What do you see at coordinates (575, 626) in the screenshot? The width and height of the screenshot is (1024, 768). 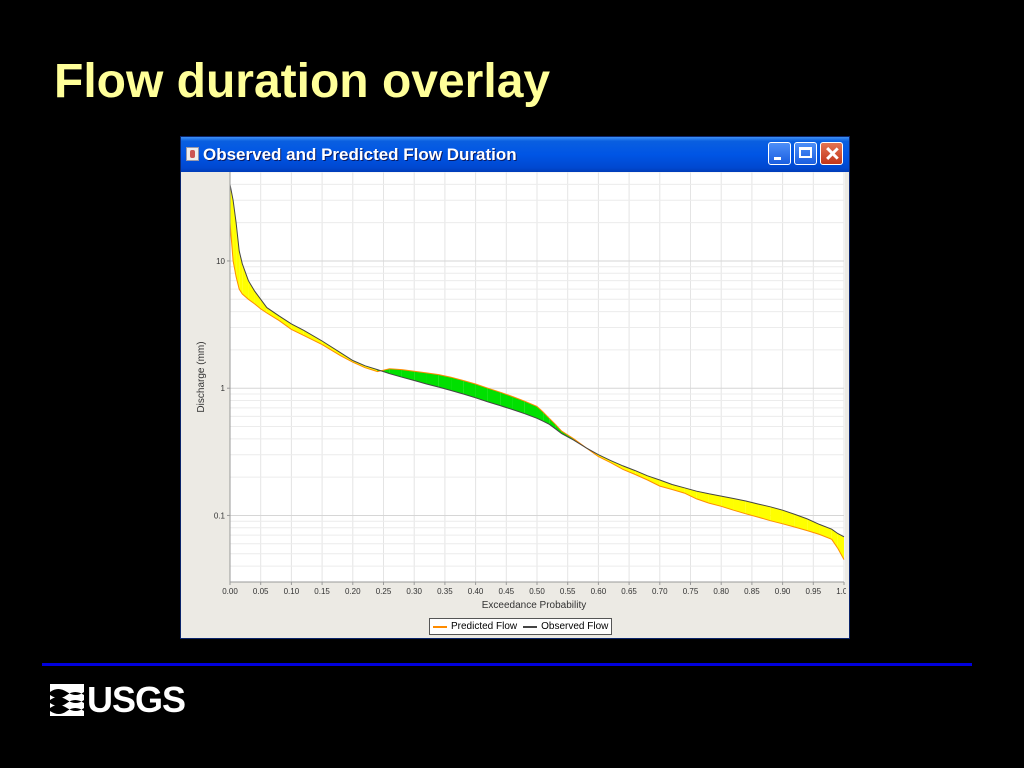 I see `legend-label-observed: Observed Flow` at bounding box center [575, 626].